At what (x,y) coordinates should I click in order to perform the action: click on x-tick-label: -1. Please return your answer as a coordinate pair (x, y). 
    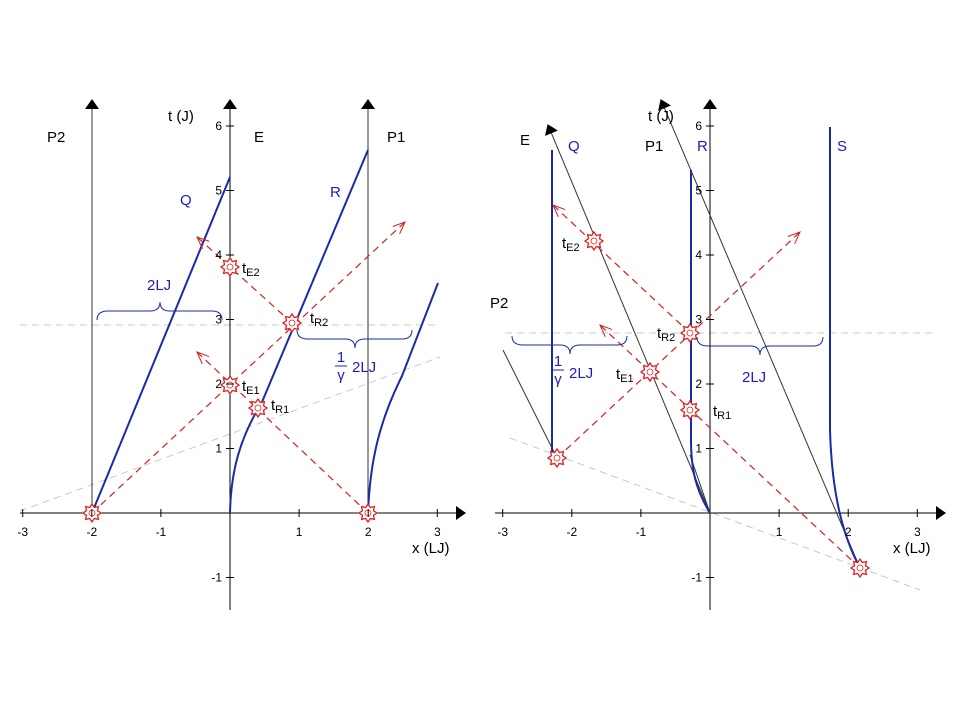
    Looking at the image, I should click on (641, 532).